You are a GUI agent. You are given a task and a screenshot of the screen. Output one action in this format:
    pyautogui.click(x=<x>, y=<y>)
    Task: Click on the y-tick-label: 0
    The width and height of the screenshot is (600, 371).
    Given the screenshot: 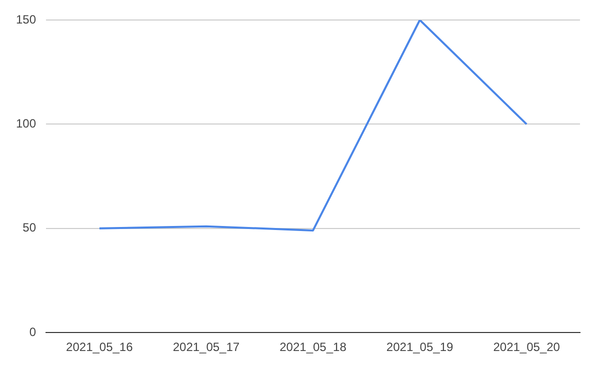 What is the action you would take?
    pyautogui.click(x=32, y=331)
    